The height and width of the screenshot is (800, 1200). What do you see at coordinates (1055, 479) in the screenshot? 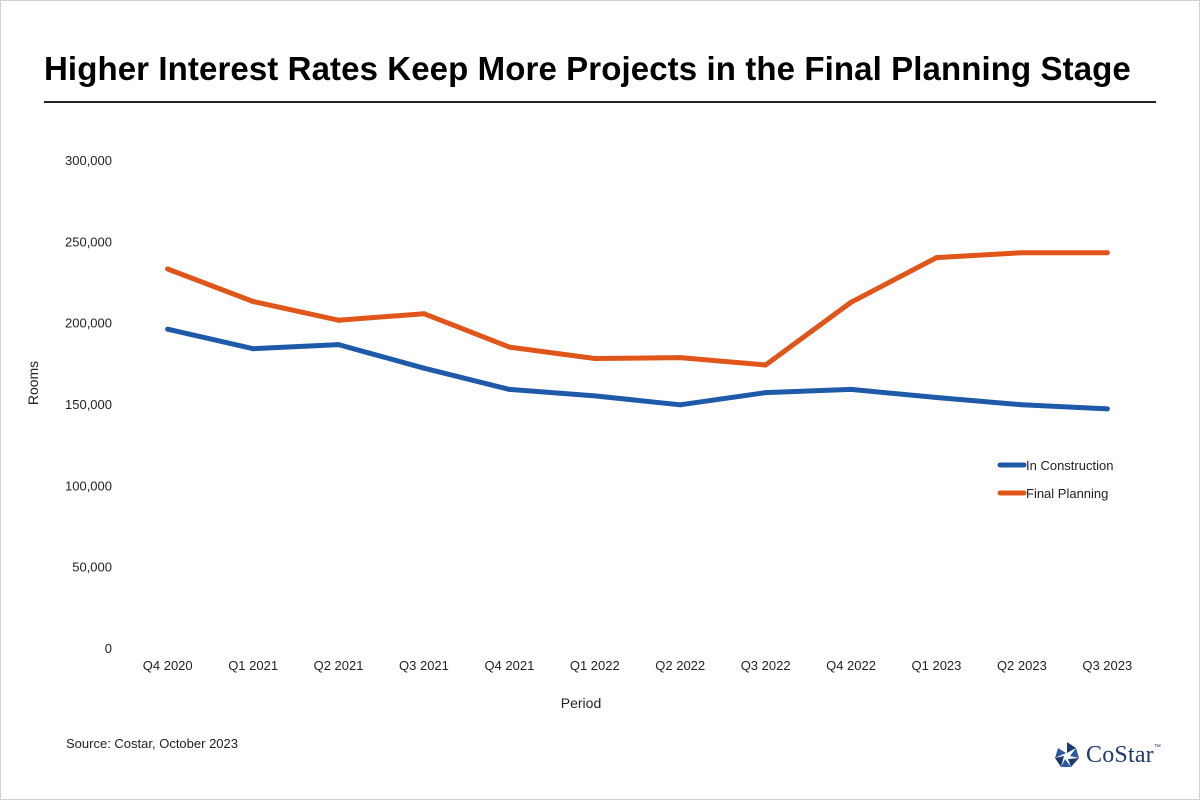
I see `chart-legend: In Construction Final Planning` at bounding box center [1055, 479].